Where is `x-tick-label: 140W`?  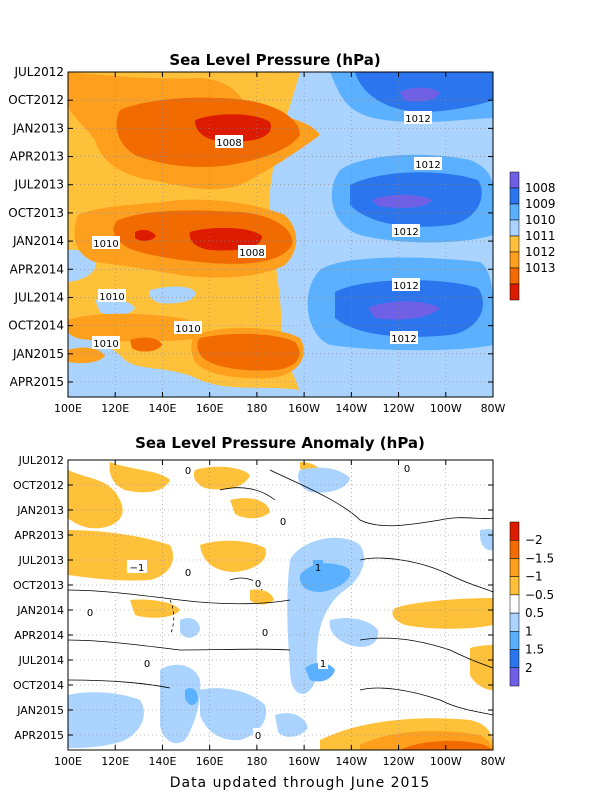
x-tick-label: 140W is located at coordinates (351, 761).